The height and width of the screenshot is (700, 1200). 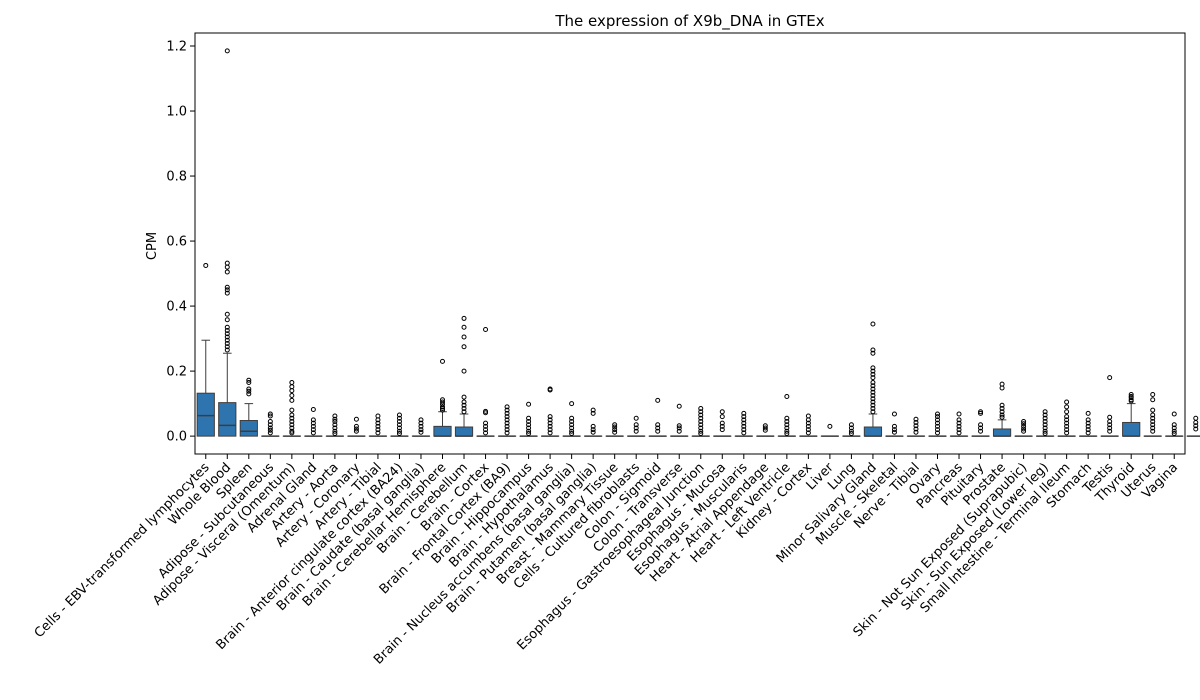 What do you see at coordinates (176, 307) in the screenshot?
I see `y-tick-label: 0.4` at bounding box center [176, 307].